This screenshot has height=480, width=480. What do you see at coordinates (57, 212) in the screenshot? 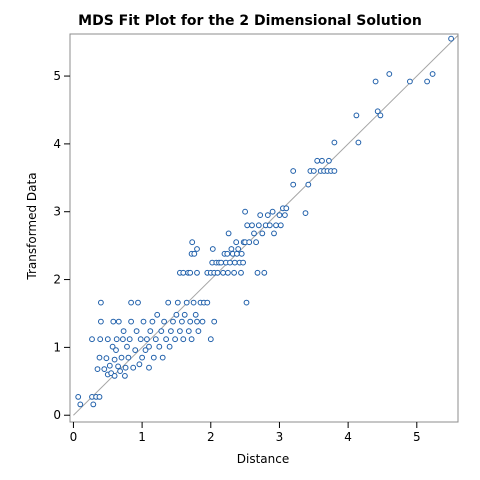
I see `y-tick-label: 3` at bounding box center [57, 212].